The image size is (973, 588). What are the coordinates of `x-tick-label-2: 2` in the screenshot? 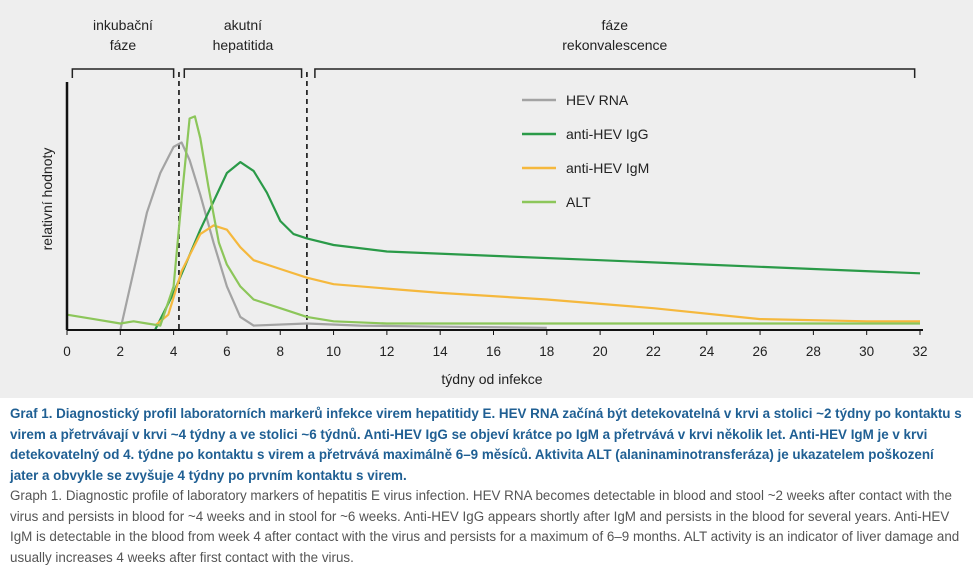 It's located at (121, 351).